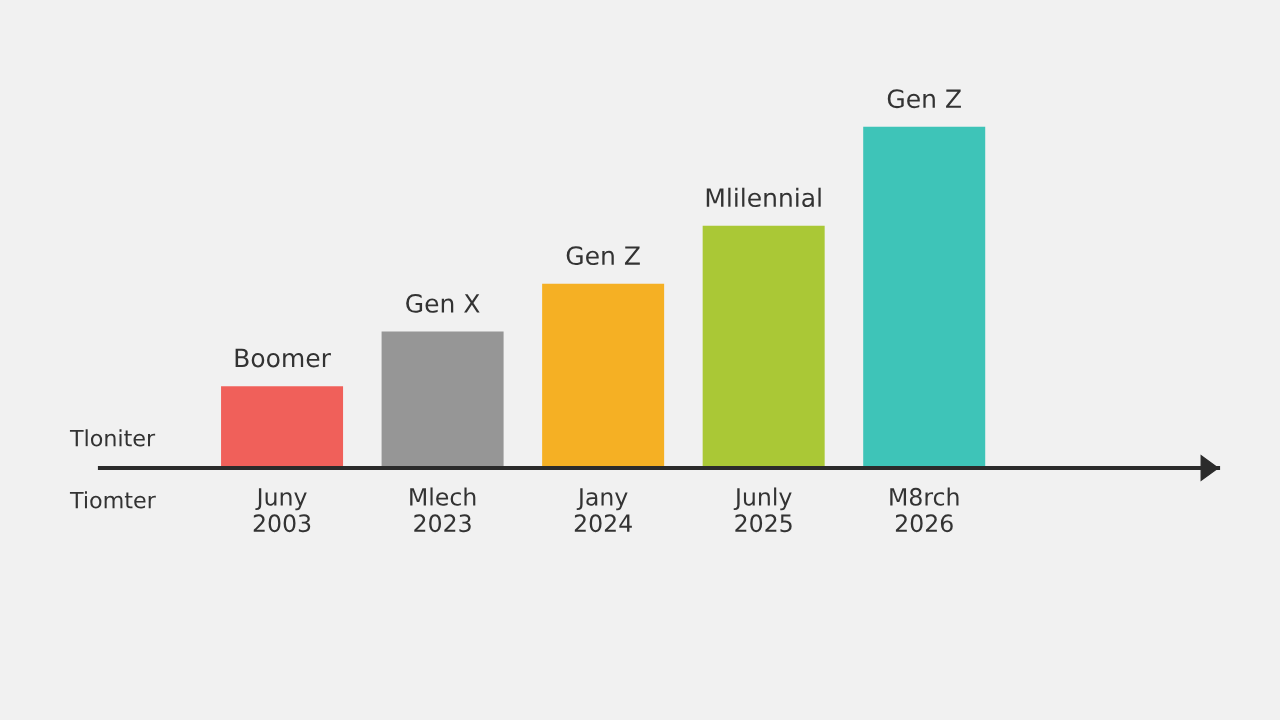  Describe the element at coordinates (762, 510) in the screenshot. I see `x-tick-label: Junly 2025` at that location.